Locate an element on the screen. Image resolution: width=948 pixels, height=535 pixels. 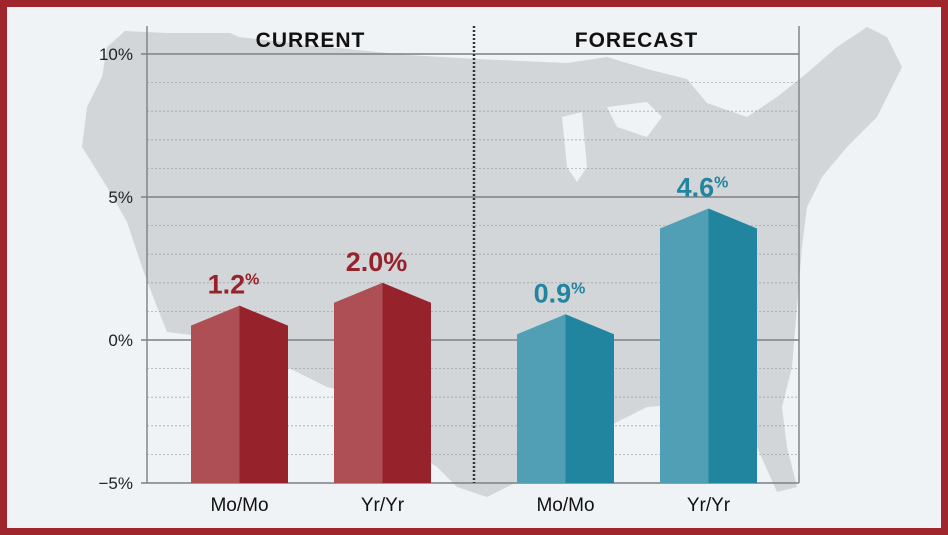
y-tick-label: 5% is located at coordinates (120, 197).